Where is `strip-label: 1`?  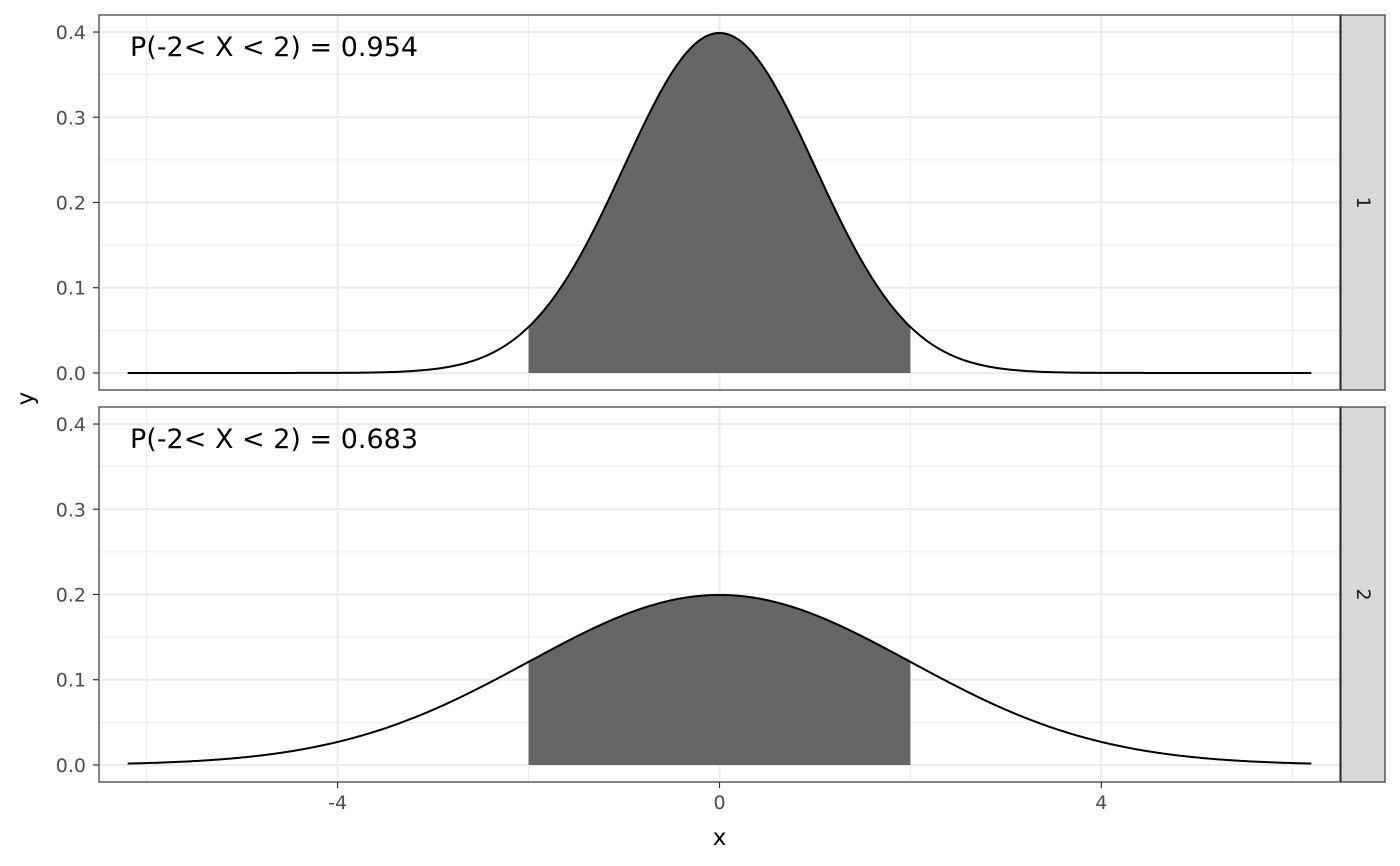 strip-label: 1 is located at coordinates (1363, 202).